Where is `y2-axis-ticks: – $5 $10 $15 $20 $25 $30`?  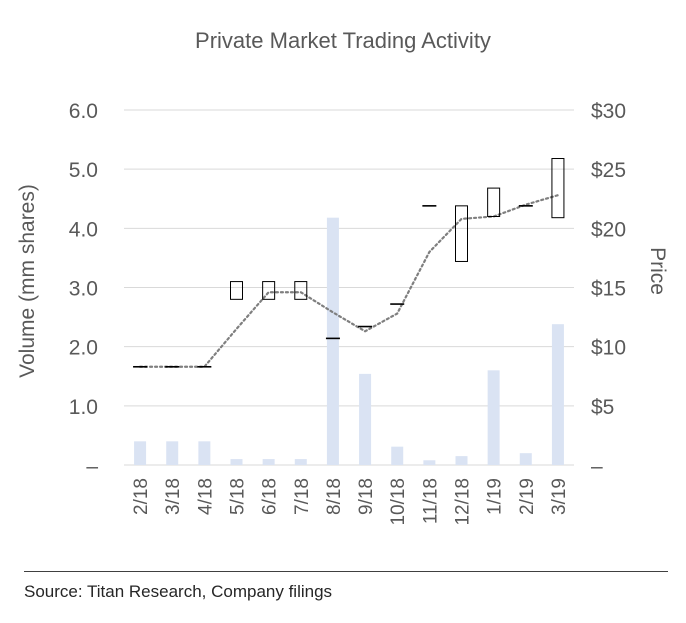
y2-axis-ticks: – $5 $10 $15 $20 $25 $30 is located at coordinates (608, 289).